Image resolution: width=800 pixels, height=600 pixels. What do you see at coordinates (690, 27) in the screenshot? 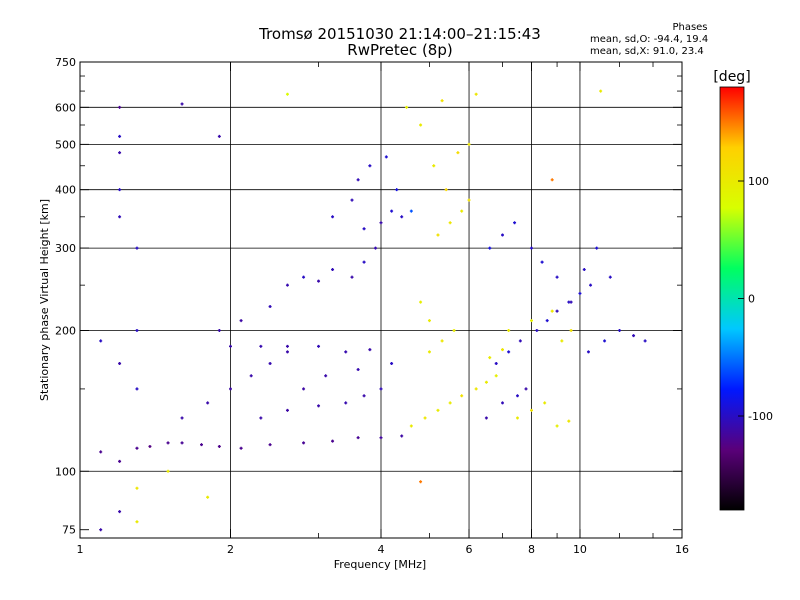
I see `phase-info-label: Phases` at bounding box center [690, 27].